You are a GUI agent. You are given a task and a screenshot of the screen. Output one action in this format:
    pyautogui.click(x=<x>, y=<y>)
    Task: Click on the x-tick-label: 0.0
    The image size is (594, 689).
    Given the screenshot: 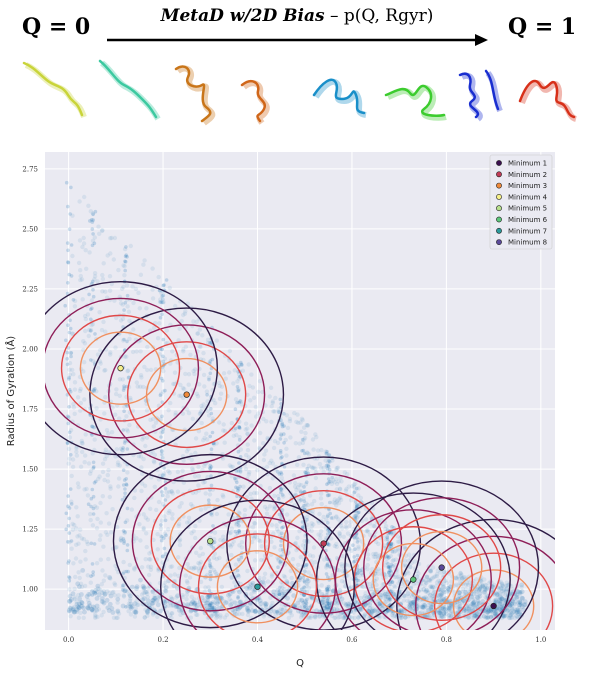 What is the action you would take?
    pyautogui.click(x=68, y=640)
    